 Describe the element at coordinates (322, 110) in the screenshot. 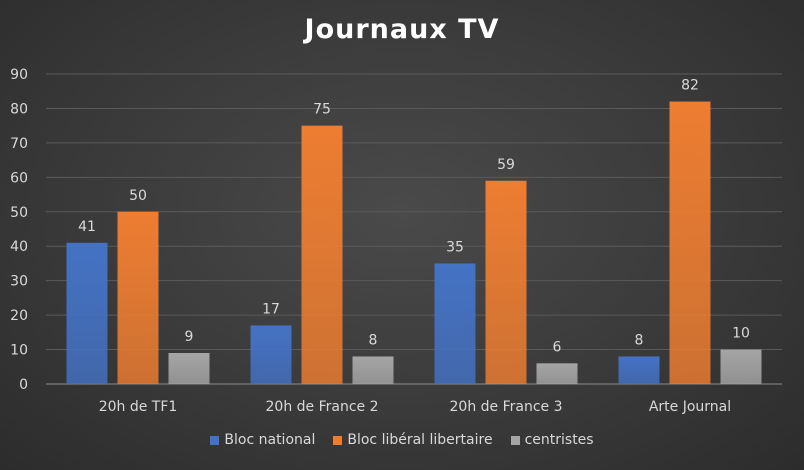

I see `data-label: 75` at that location.